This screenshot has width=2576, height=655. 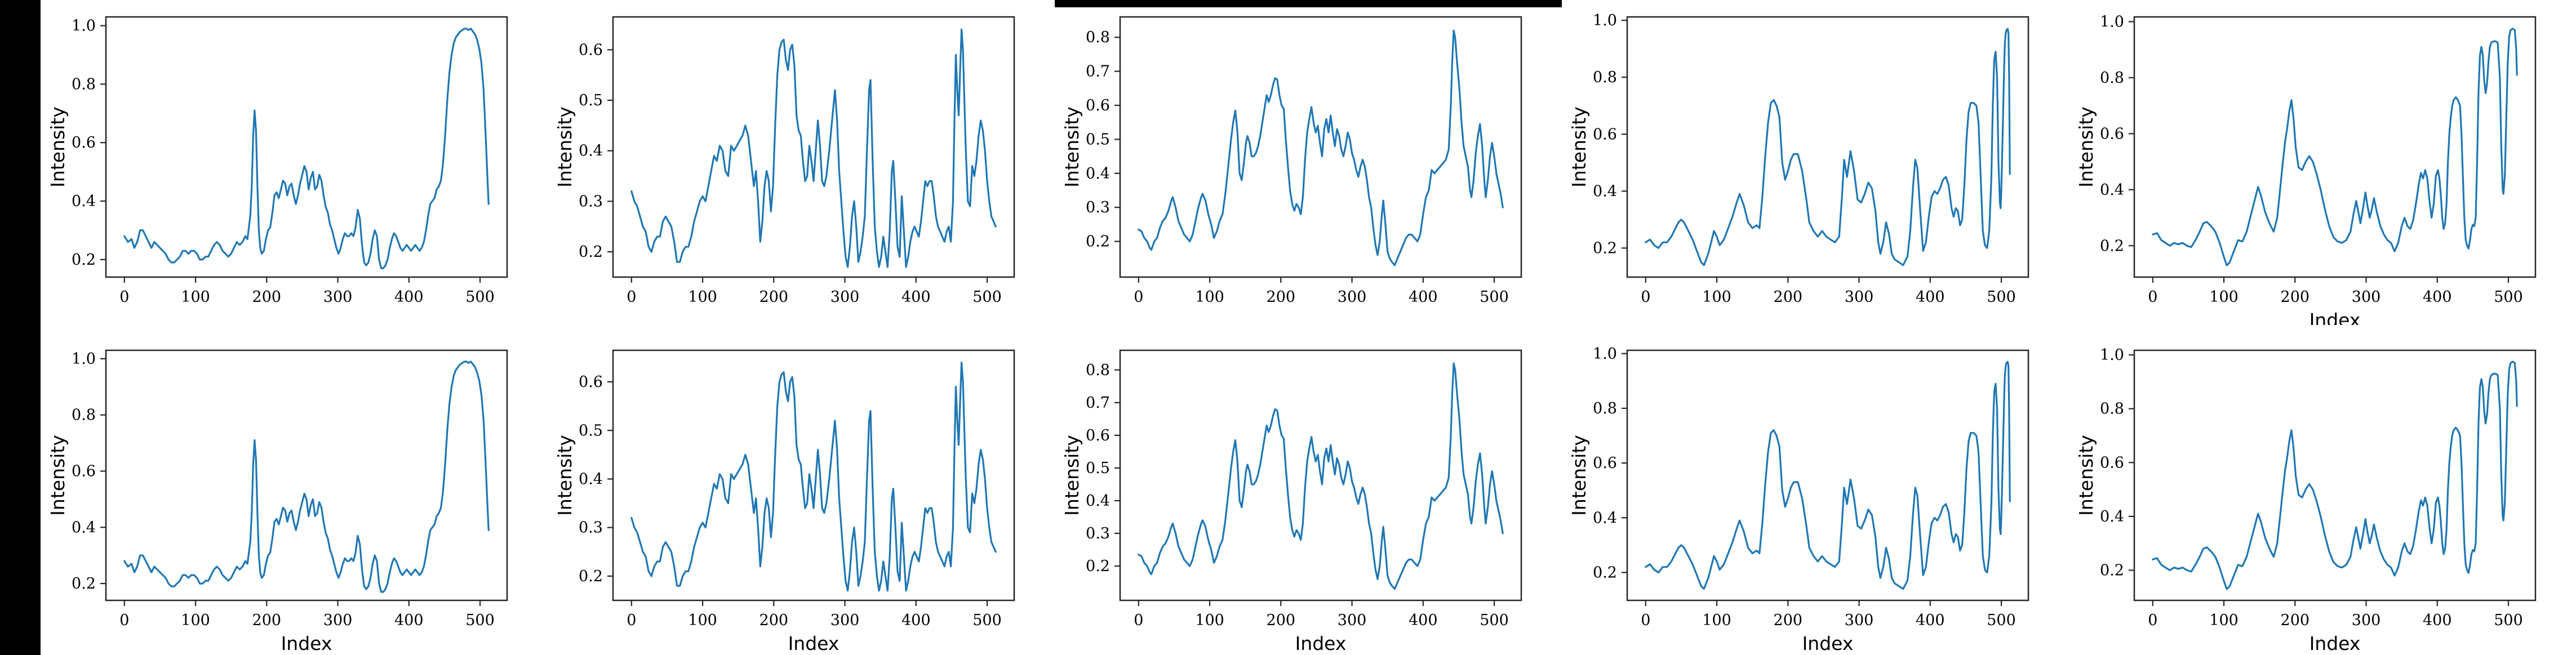 What do you see at coordinates (21, 327) in the screenshot?
I see `left-black-strip` at bounding box center [21, 327].